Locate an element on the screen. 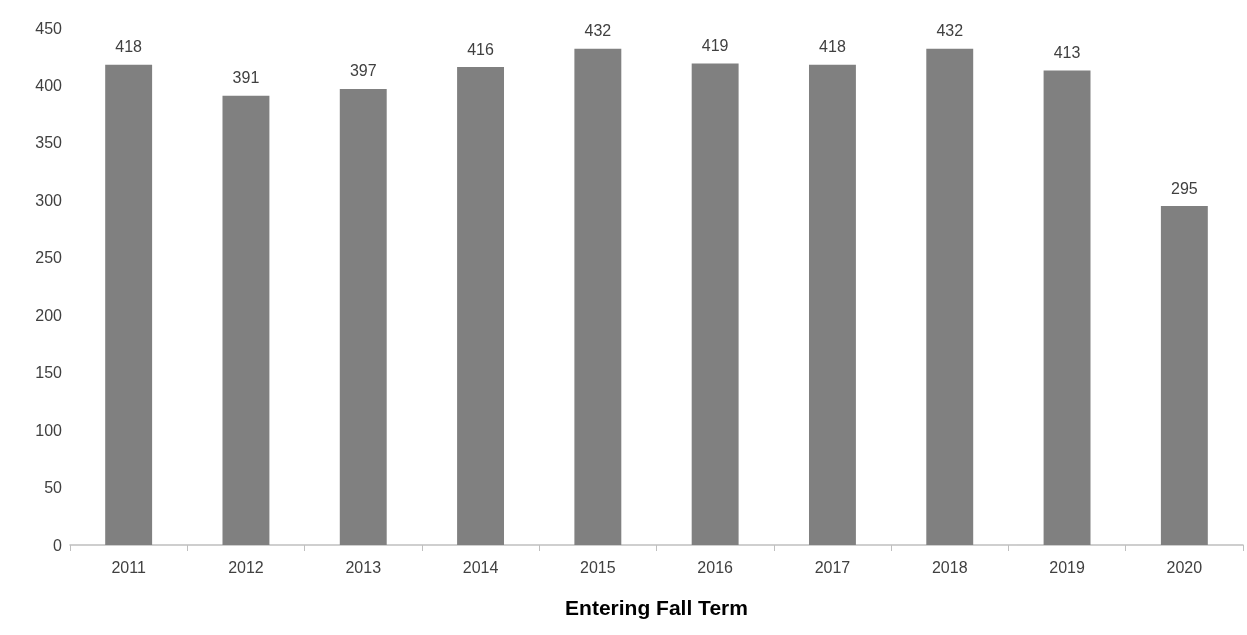 The height and width of the screenshot is (635, 1247). x-tick-label: 2020 is located at coordinates (1184, 567).